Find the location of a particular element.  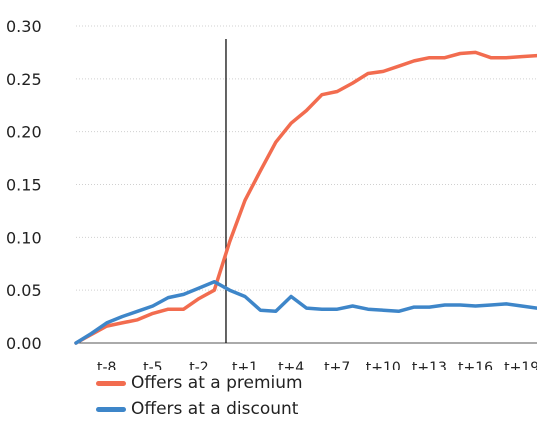

y-tick-label: 0.05 is located at coordinates (24, 290).